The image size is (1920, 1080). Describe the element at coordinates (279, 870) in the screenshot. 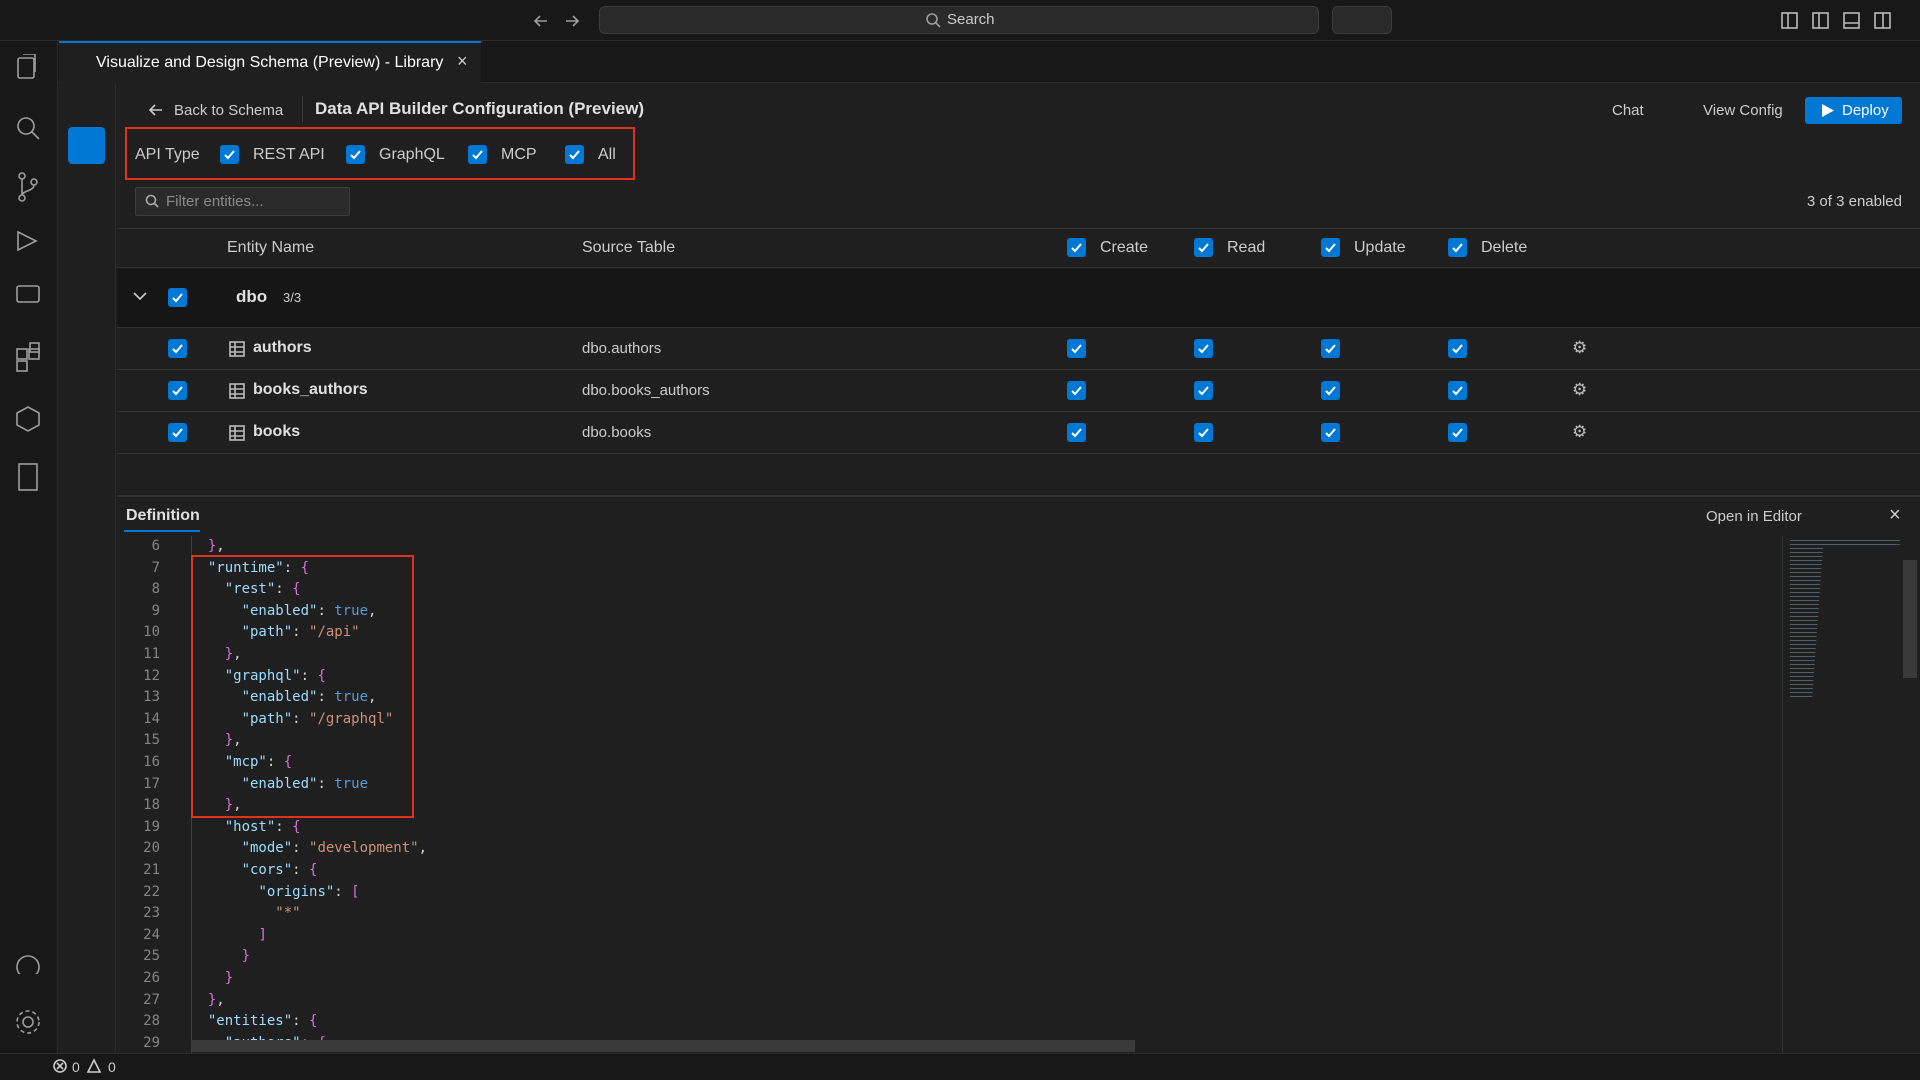

I see `code-line: "cors": {` at that location.